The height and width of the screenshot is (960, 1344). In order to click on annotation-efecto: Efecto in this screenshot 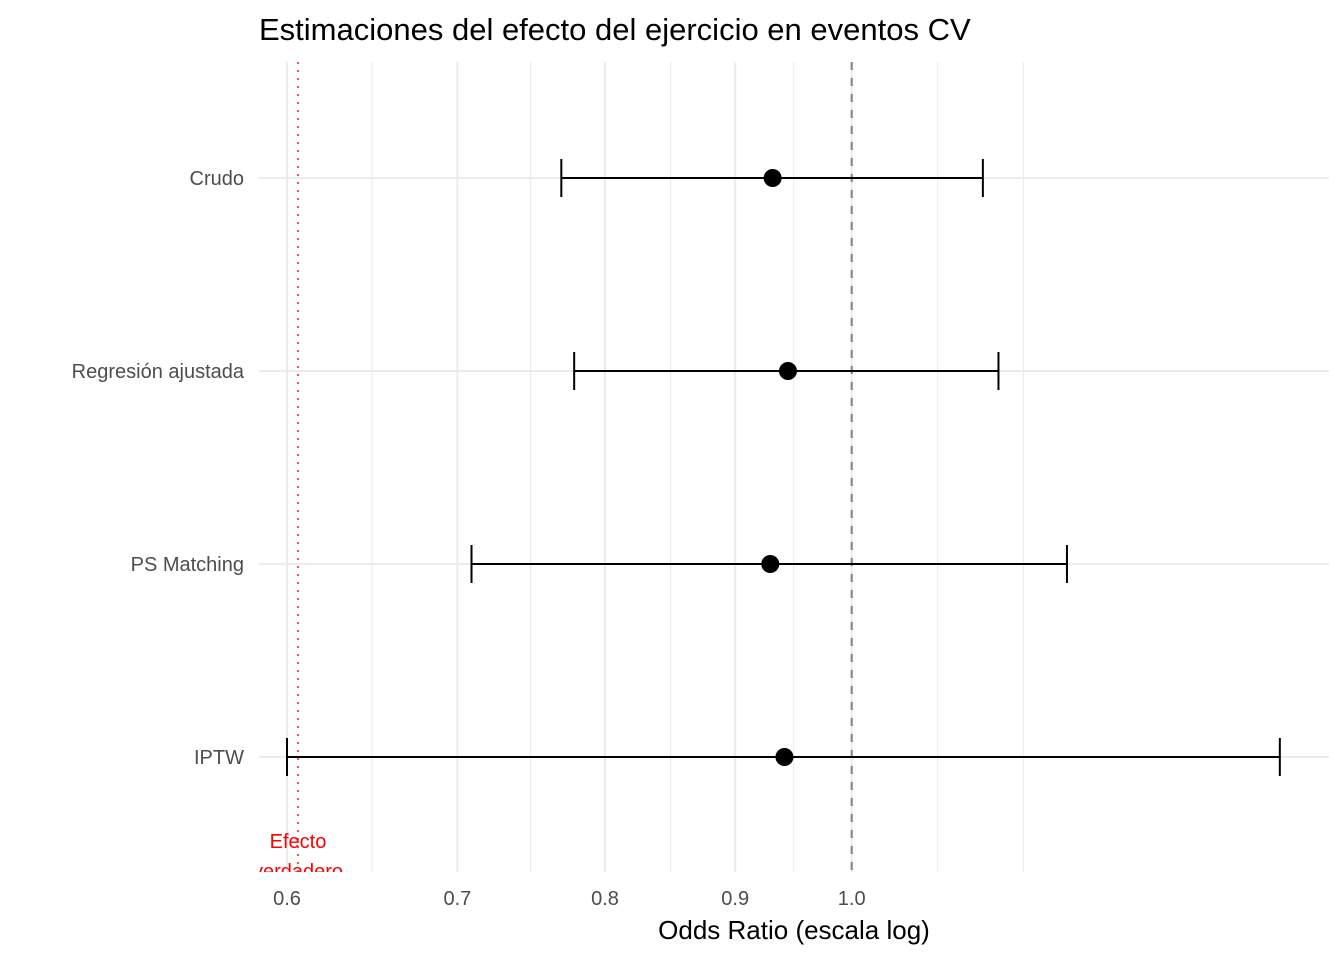, I will do `click(298, 842)`.